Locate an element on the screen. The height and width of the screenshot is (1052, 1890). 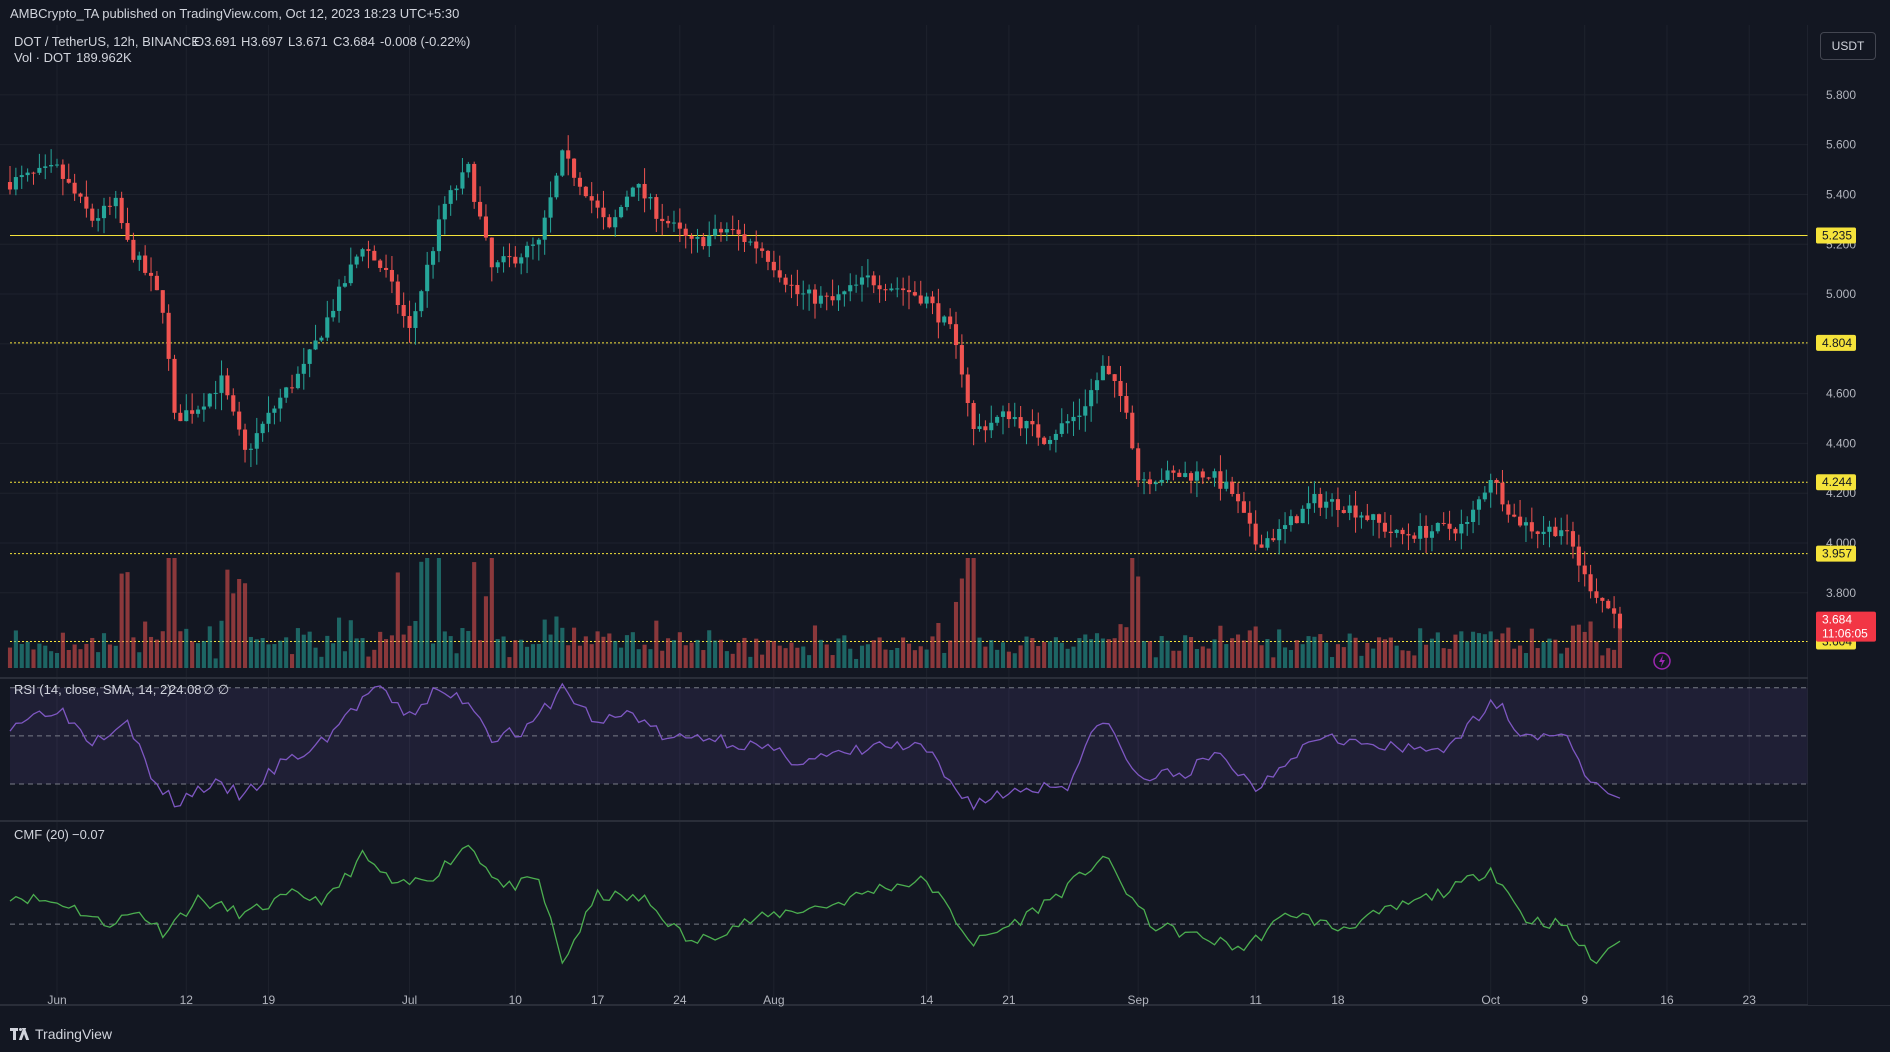
cmf-label: CMF (20) is located at coordinates (41, 834).